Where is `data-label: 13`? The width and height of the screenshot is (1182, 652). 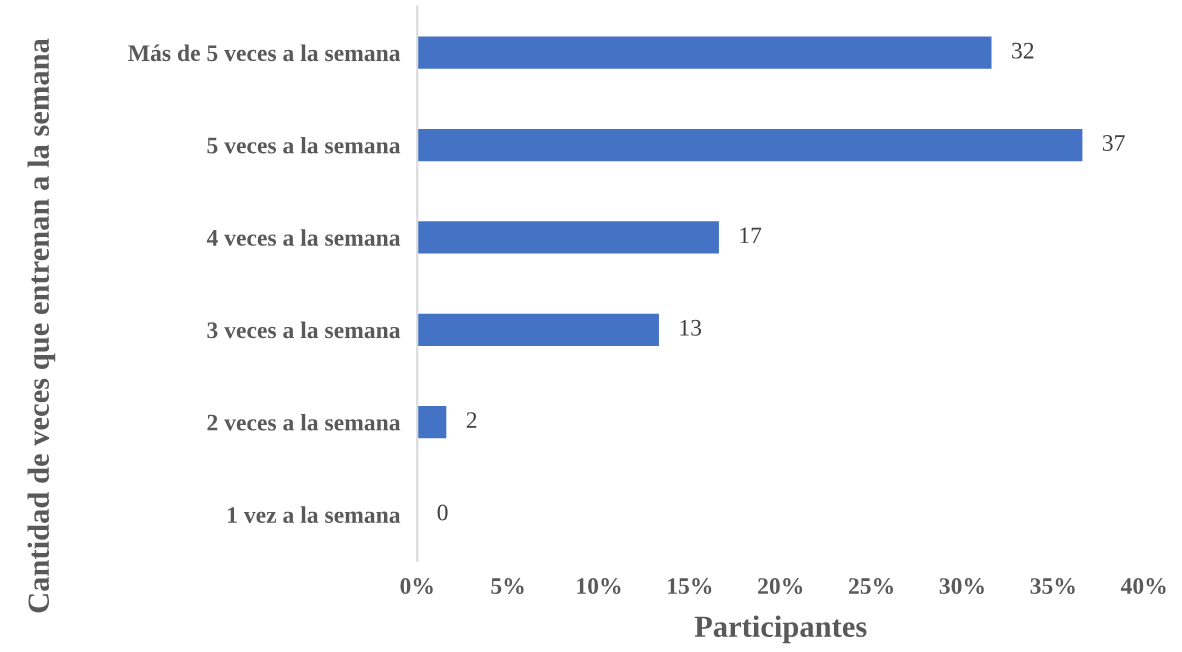
data-label: 13 is located at coordinates (691, 327).